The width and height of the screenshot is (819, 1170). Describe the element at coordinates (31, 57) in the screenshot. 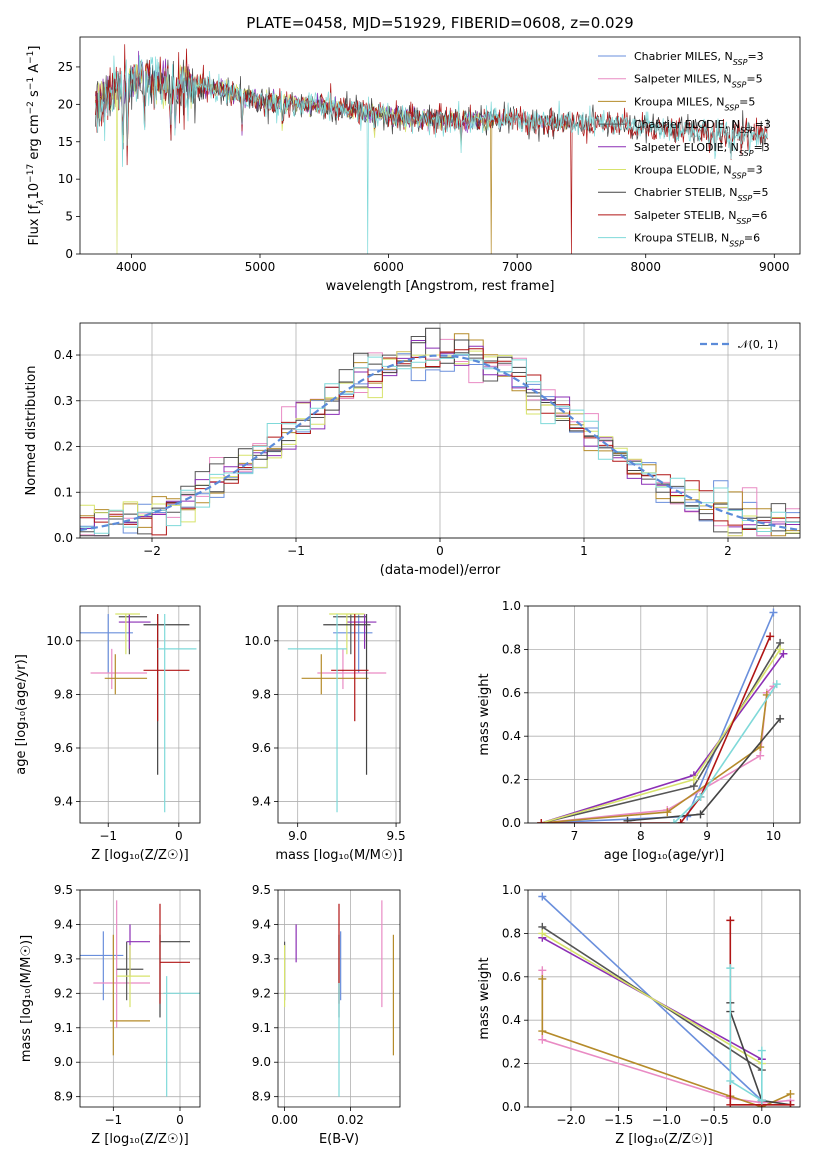

I see `y-axis-label-part: −1` at that location.